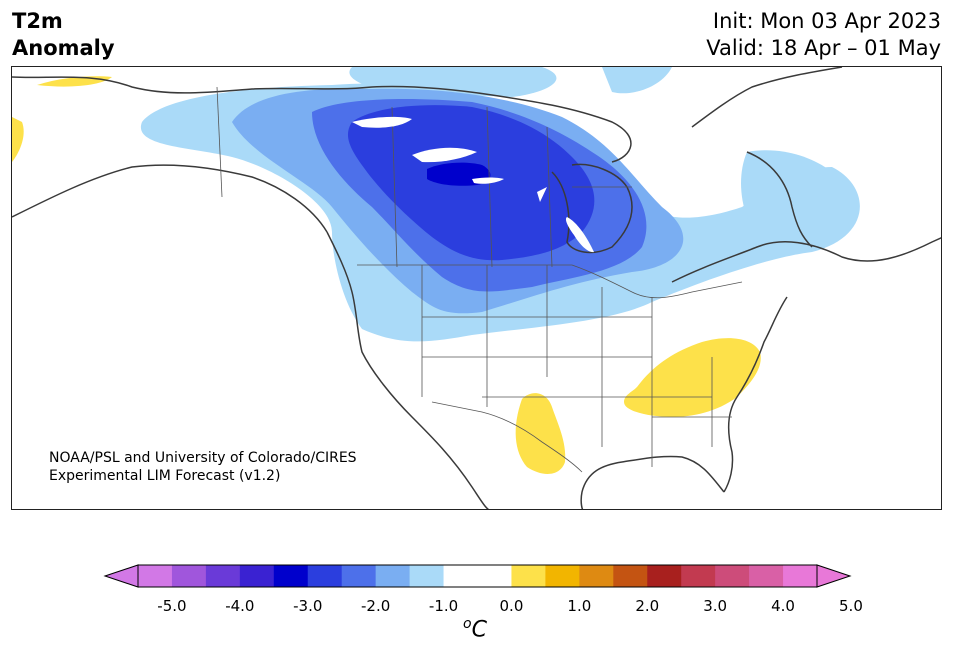 This screenshot has height=656, width=953. I want to click on colorbar-min-arrow, so click(121, 576).